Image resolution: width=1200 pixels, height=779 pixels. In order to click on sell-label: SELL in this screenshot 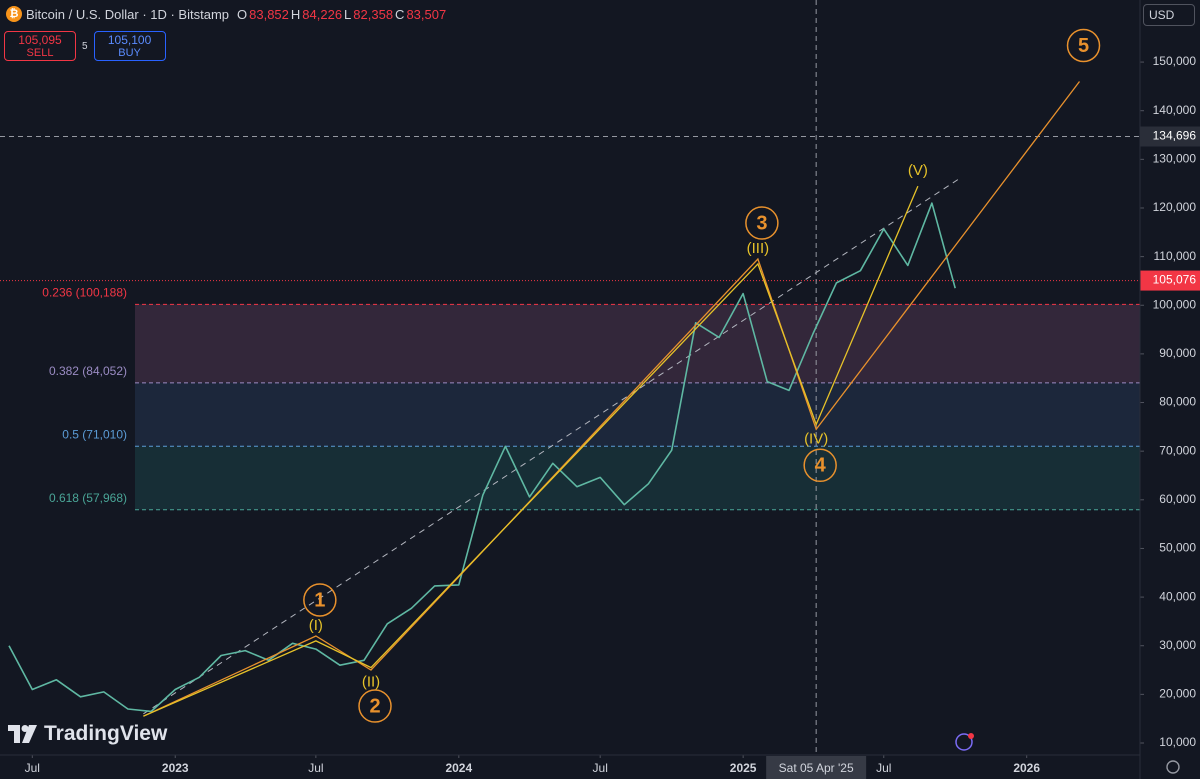, I will do `click(40, 53)`.